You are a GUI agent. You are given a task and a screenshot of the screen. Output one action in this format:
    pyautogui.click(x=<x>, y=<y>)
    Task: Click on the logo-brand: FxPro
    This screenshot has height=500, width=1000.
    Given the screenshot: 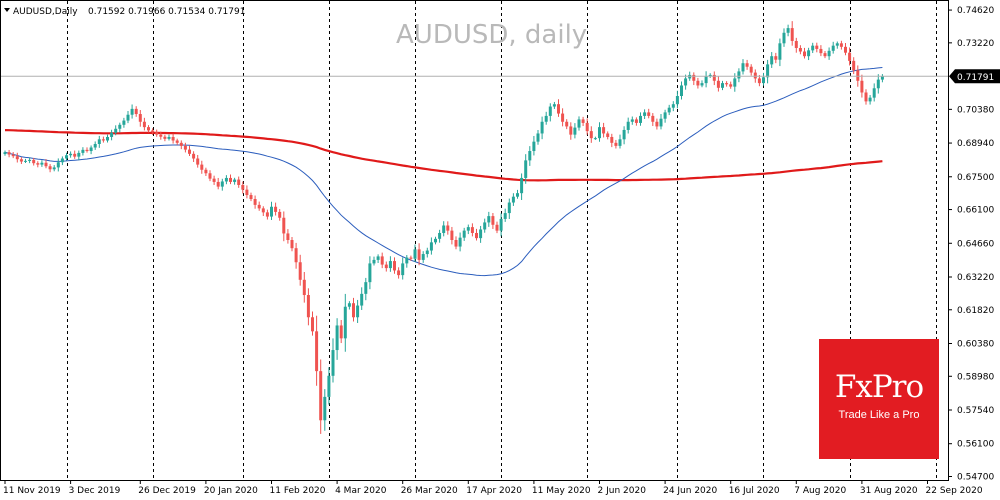 What is the action you would take?
    pyautogui.click(x=879, y=387)
    